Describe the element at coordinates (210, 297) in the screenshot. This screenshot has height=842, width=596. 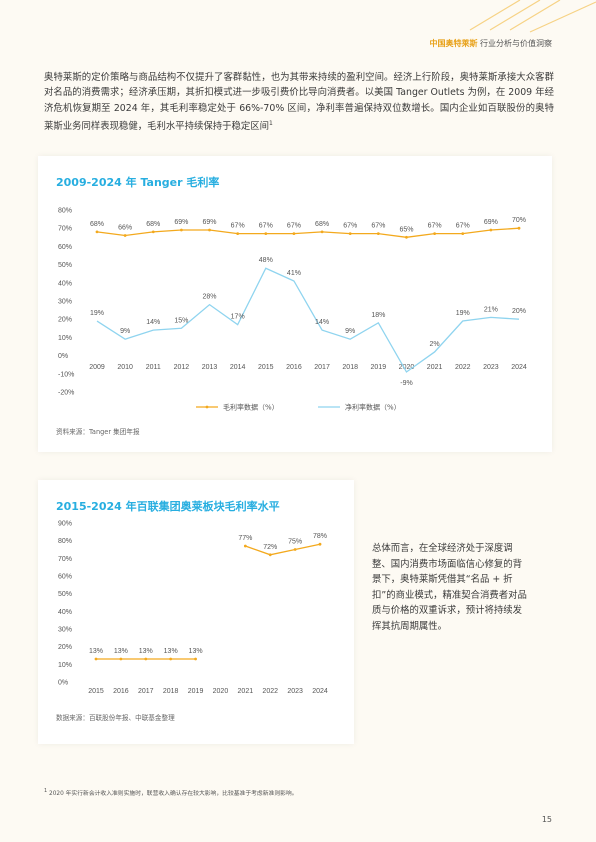
I see `data-label: 28%` at that location.